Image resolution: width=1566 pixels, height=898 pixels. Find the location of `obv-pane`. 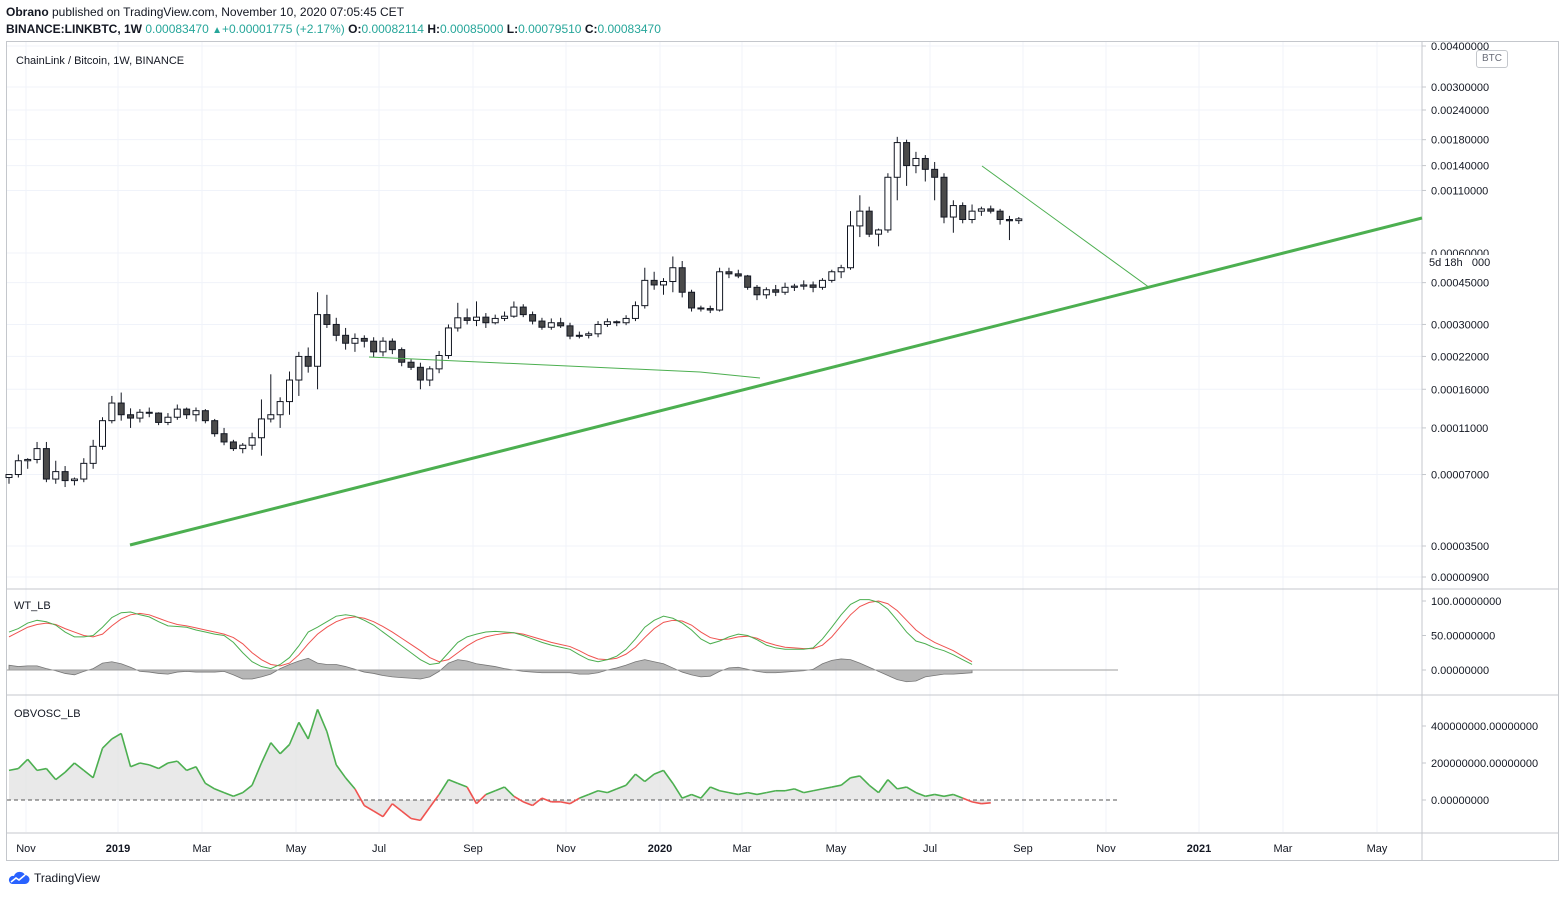

obv-pane is located at coordinates (562, 765).